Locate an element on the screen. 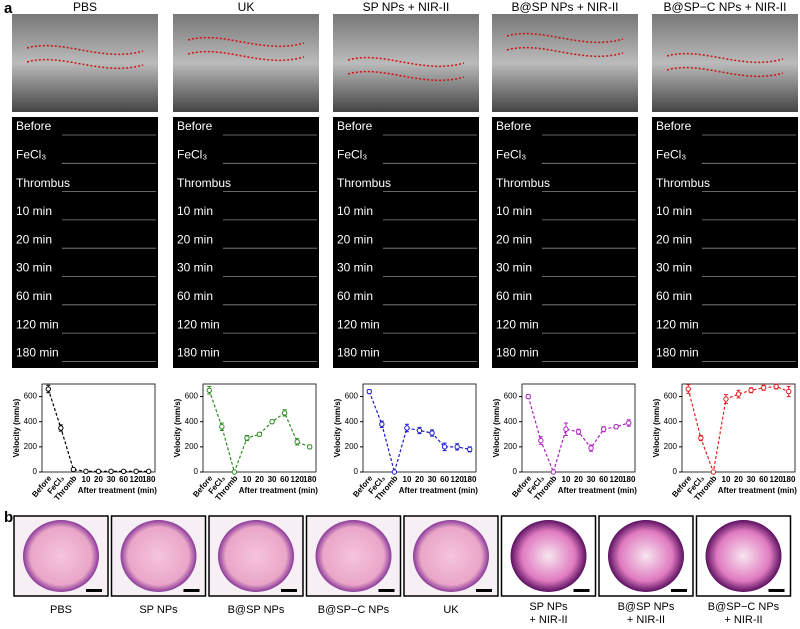 The width and height of the screenshot is (800, 629). column-title: B@SP−C NPs + NIR-II is located at coordinates (725, 7).